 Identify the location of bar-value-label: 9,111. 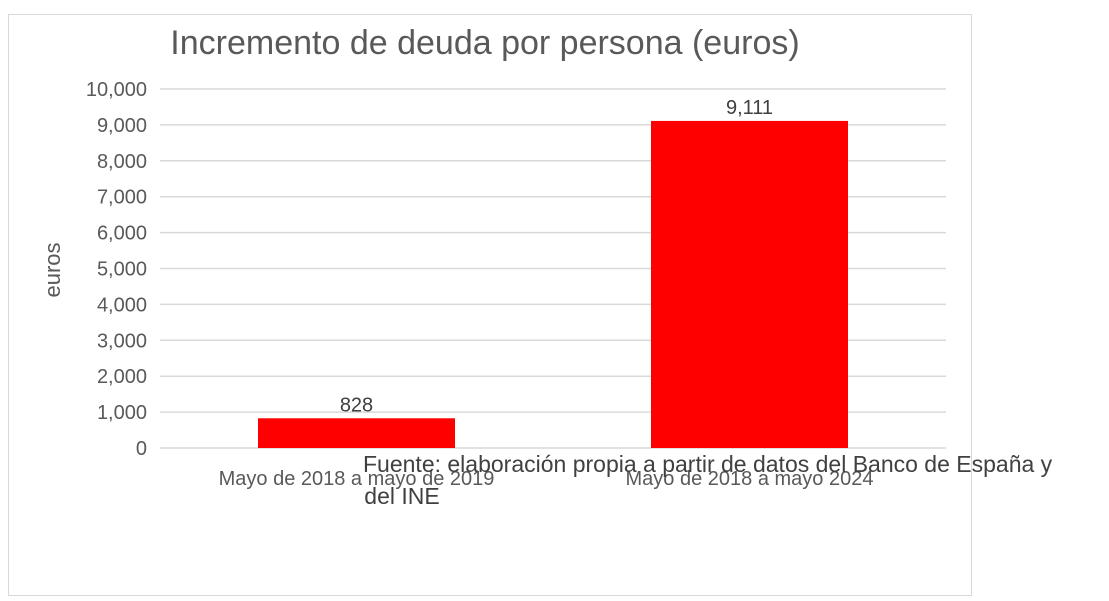
(749, 108).